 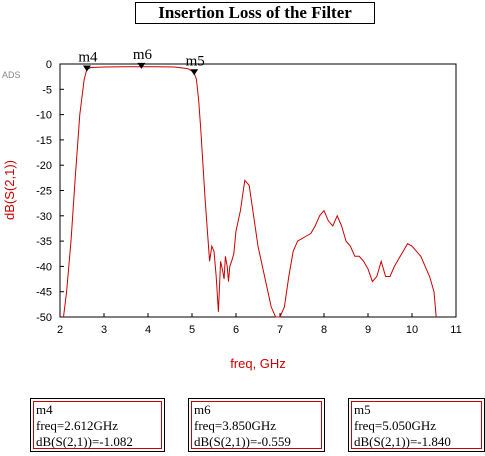 I want to click on y-tick-label: -45, so click(x=44, y=293).